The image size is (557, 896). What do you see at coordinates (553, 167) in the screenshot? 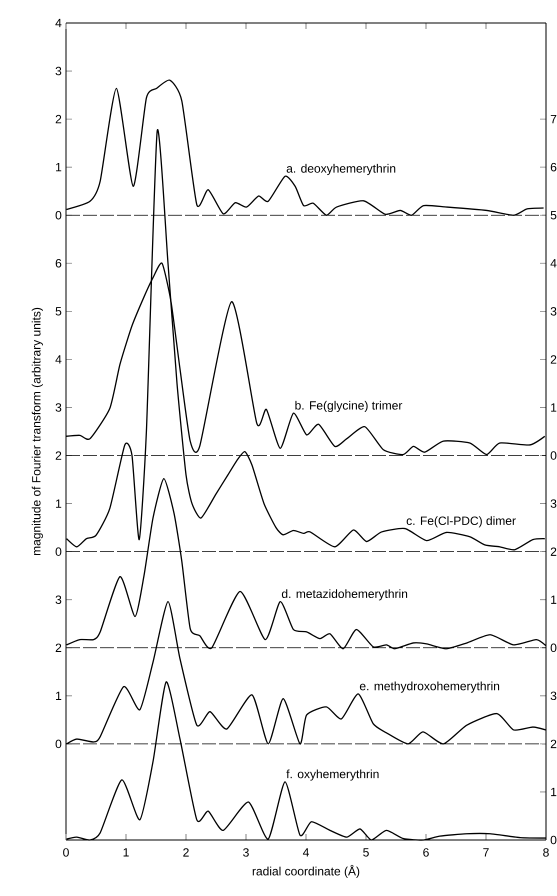
I see `y2-tick-label: 6` at bounding box center [553, 167].